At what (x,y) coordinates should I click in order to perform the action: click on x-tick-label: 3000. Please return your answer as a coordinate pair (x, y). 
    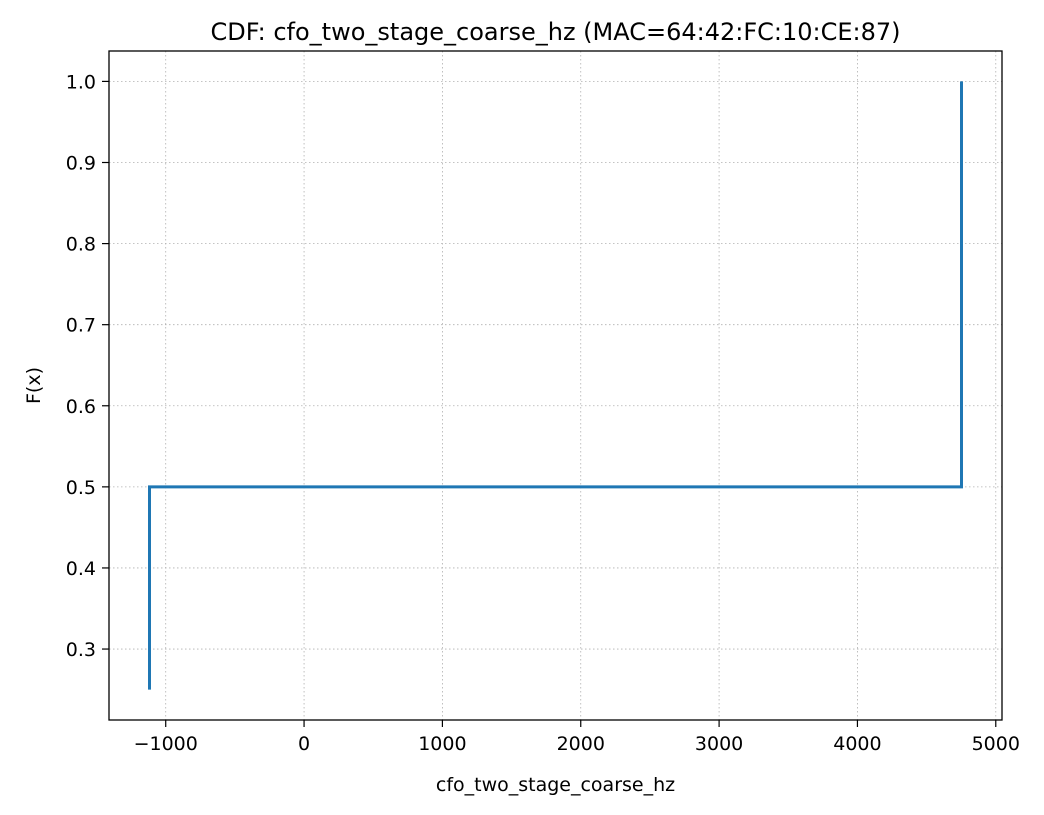
    Looking at the image, I should click on (719, 744).